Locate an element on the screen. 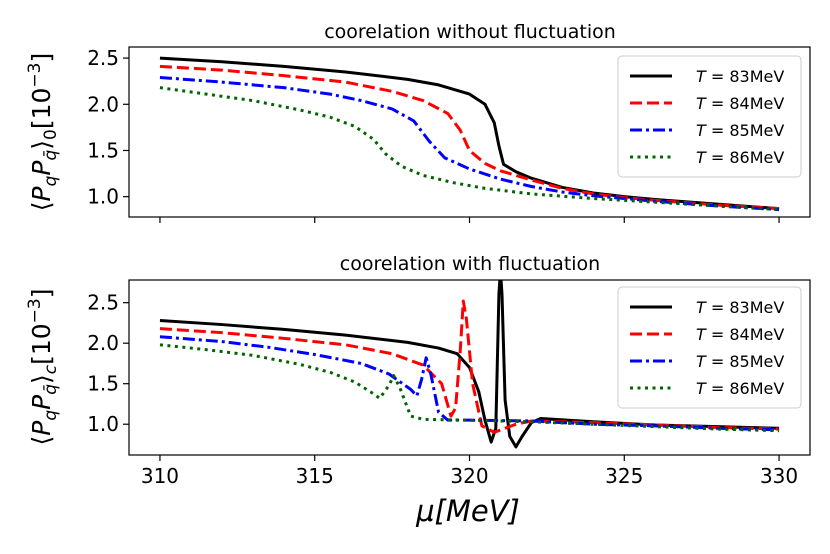 This screenshot has height=554, width=830. top-legend: T = 83MeV T = 84MeV T = 85MeV T = 86MeV is located at coordinates (709, 116).